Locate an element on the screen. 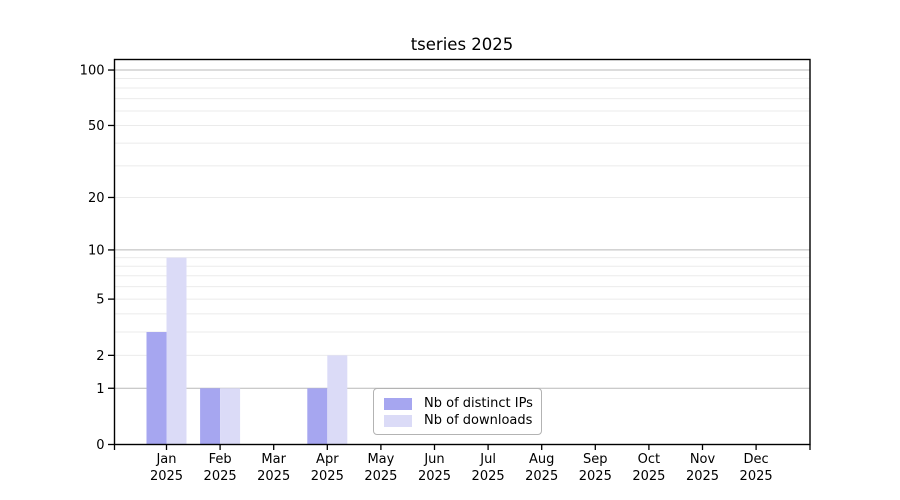 The image size is (900, 500). x-tick-label-dec: Dec 2025 is located at coordinates (756, 468).